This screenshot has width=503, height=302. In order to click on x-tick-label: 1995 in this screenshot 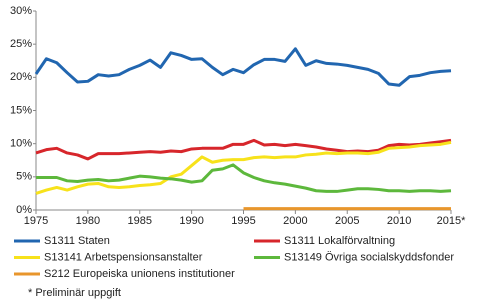, I will do `click(243, 221)`.